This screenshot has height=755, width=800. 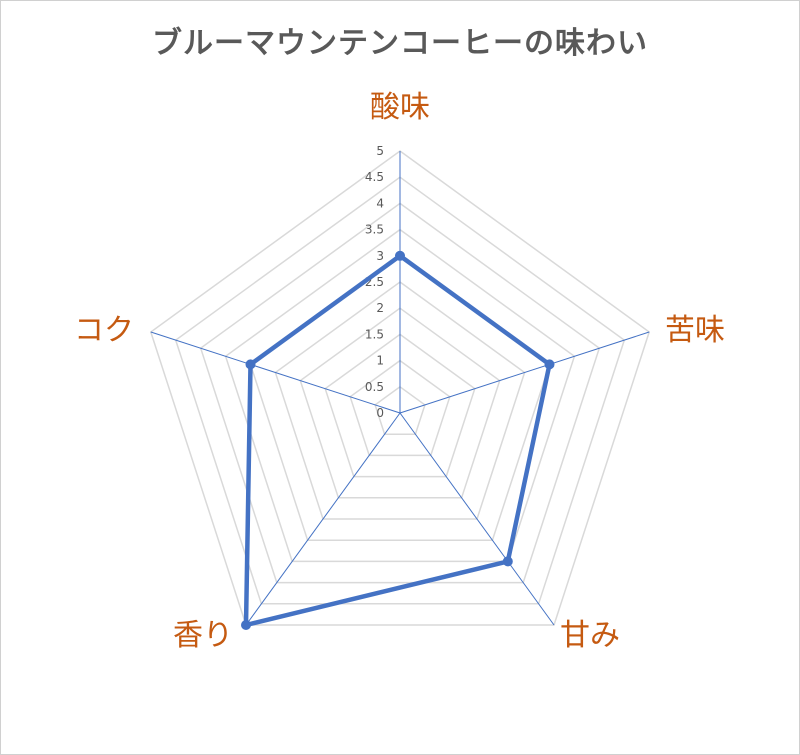 I want to click on tick-label: 1.5, so click(x=374, y=334).